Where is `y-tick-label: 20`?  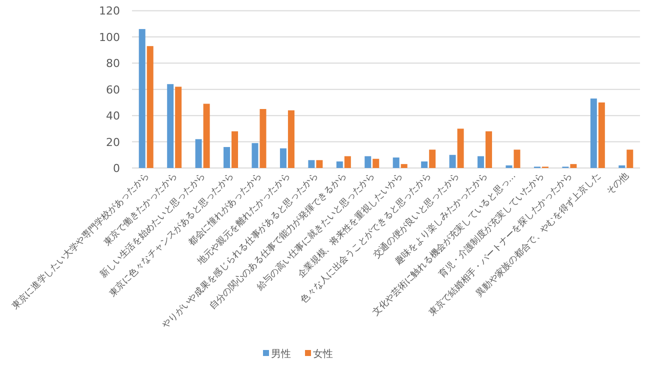 y-tick-label: 20 is located at coordinates (113, 142).